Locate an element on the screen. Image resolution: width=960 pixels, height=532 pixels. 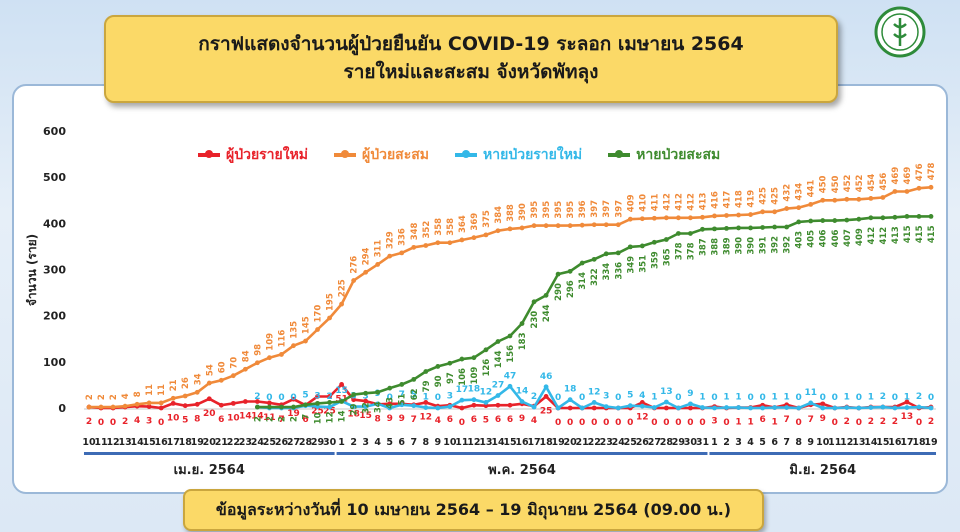
y-tick-label: 100 is located at coordinates (54, 362).